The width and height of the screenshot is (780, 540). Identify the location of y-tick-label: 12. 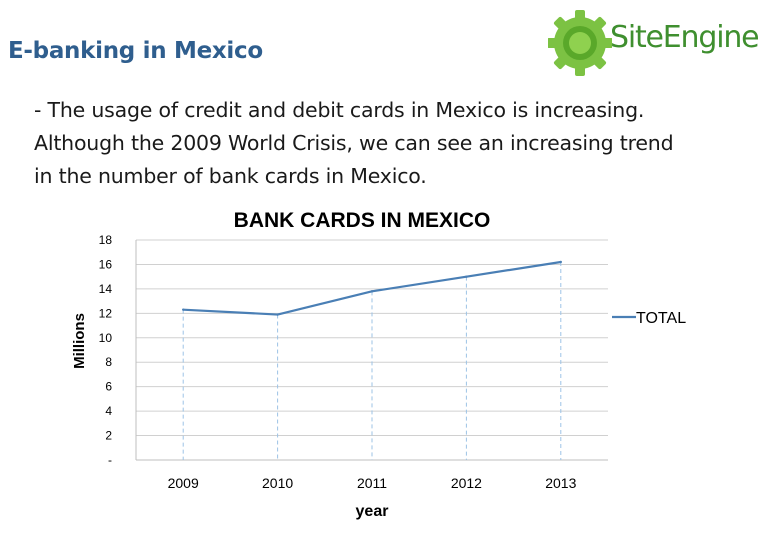
(106, 313).